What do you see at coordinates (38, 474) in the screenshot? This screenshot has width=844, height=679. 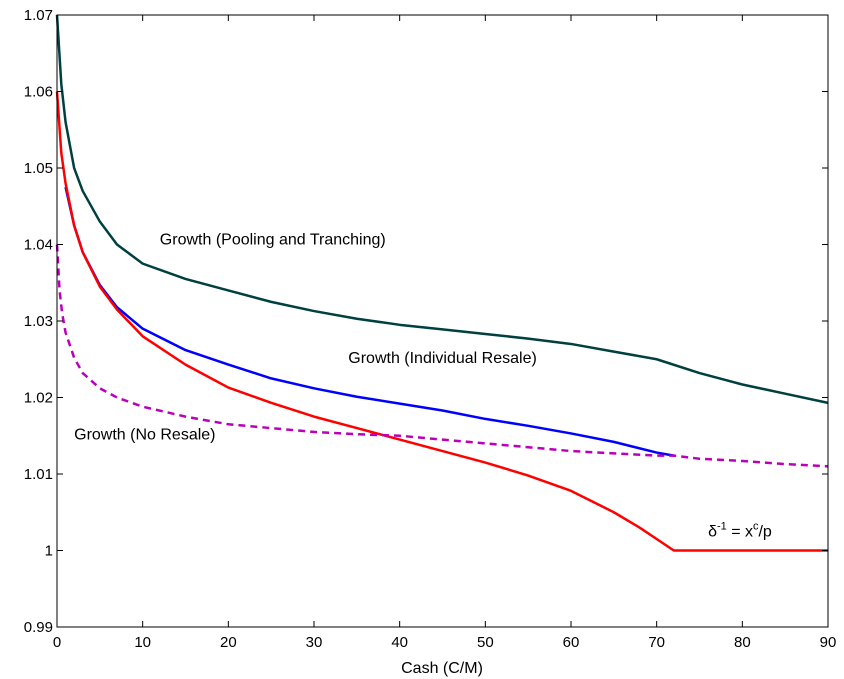 I see `y-tick-label: 1.01` at bounding box center [38, 474].